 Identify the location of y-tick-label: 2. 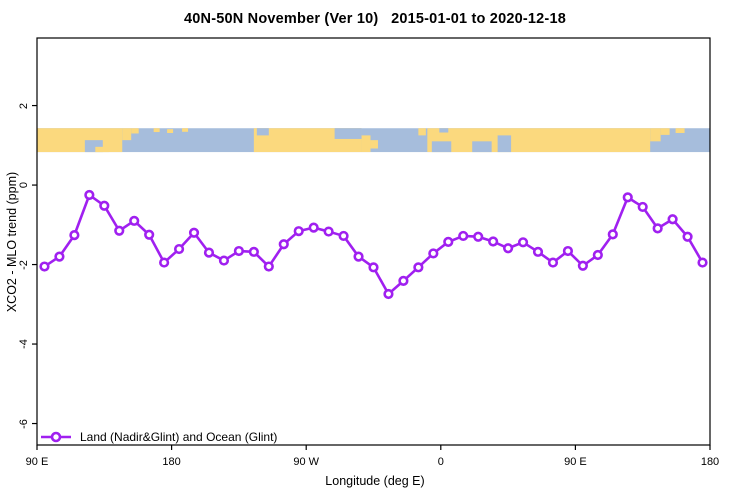
(24, 105).